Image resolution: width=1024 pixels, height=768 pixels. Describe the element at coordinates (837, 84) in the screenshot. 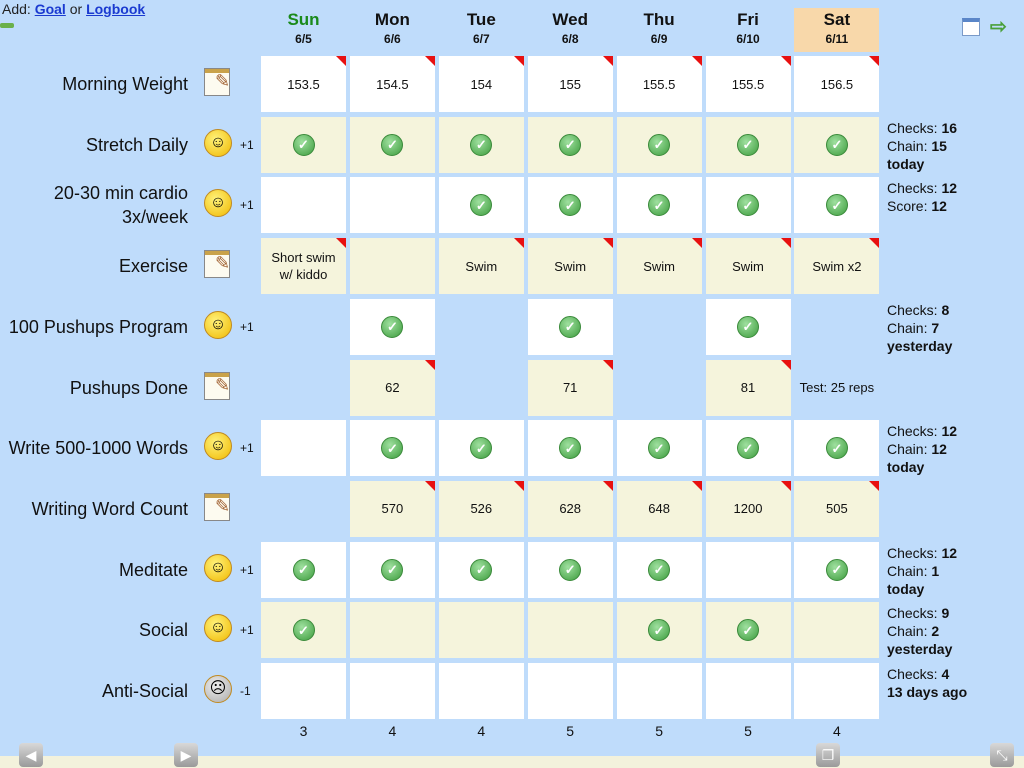

I see `habit-cell: 156.5` at that location.